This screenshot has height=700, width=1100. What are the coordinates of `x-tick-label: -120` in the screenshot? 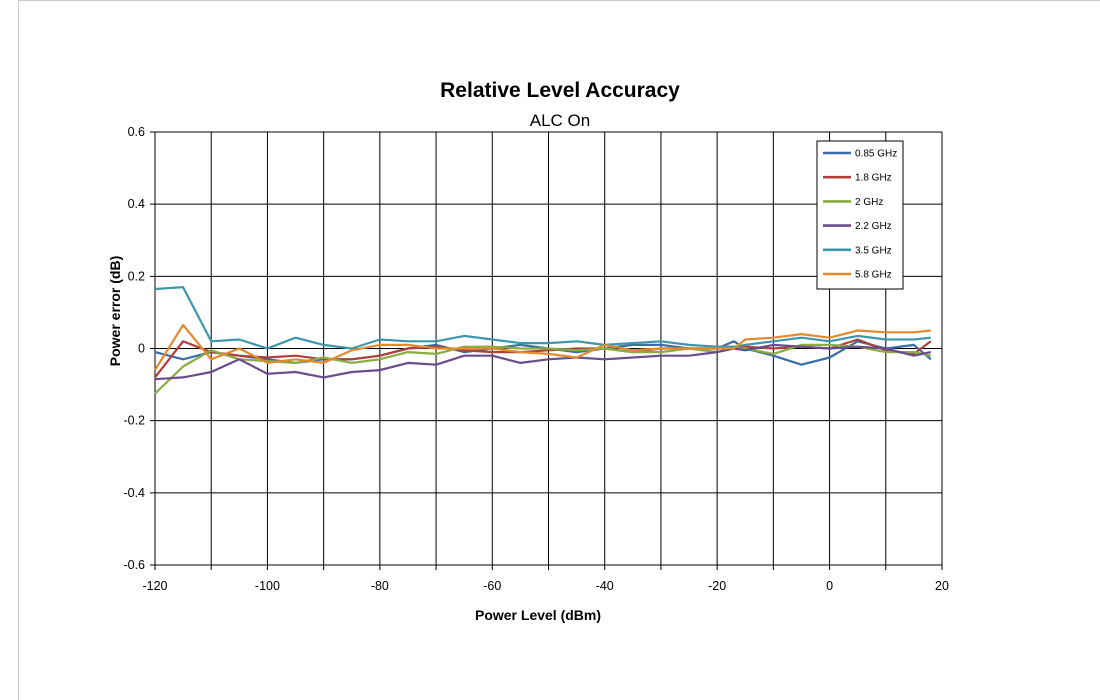 It's located at (154, 586).